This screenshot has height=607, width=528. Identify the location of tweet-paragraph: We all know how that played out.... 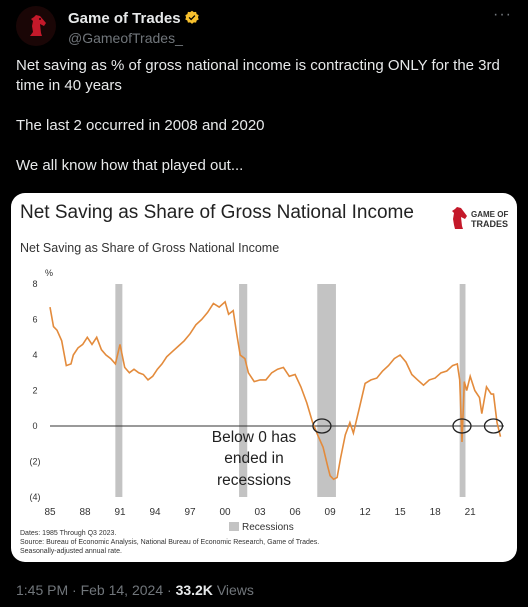
(130, 165).